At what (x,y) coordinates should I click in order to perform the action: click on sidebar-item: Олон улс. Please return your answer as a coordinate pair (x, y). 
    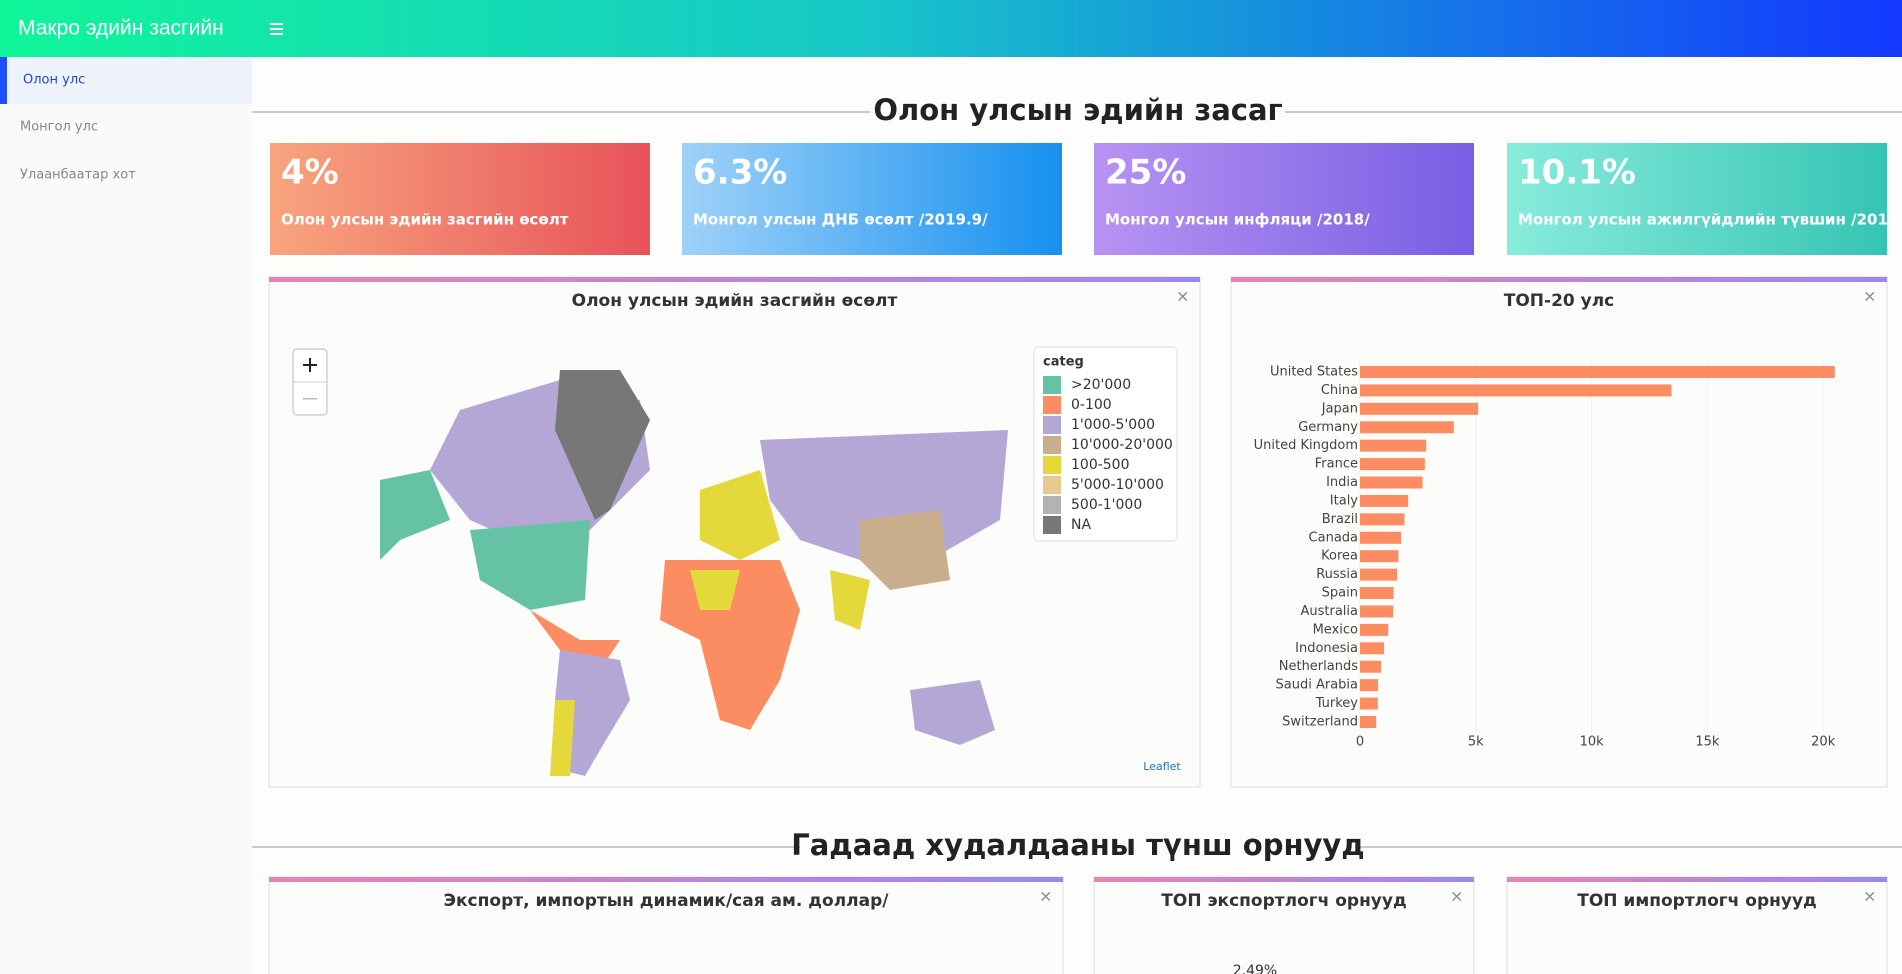
    Looking at the image, I should click on (54, 80).